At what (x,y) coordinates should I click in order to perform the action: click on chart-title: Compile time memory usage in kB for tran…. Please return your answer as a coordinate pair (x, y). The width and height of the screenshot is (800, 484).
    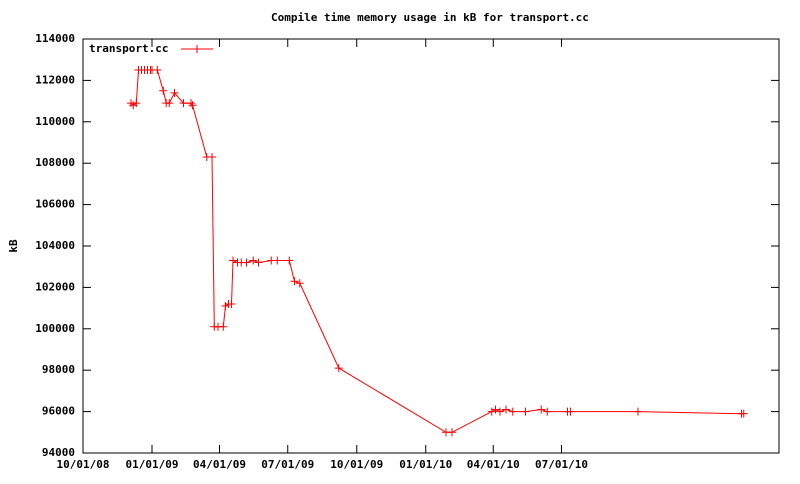
    Looking at the image, I should click on (430, 17).